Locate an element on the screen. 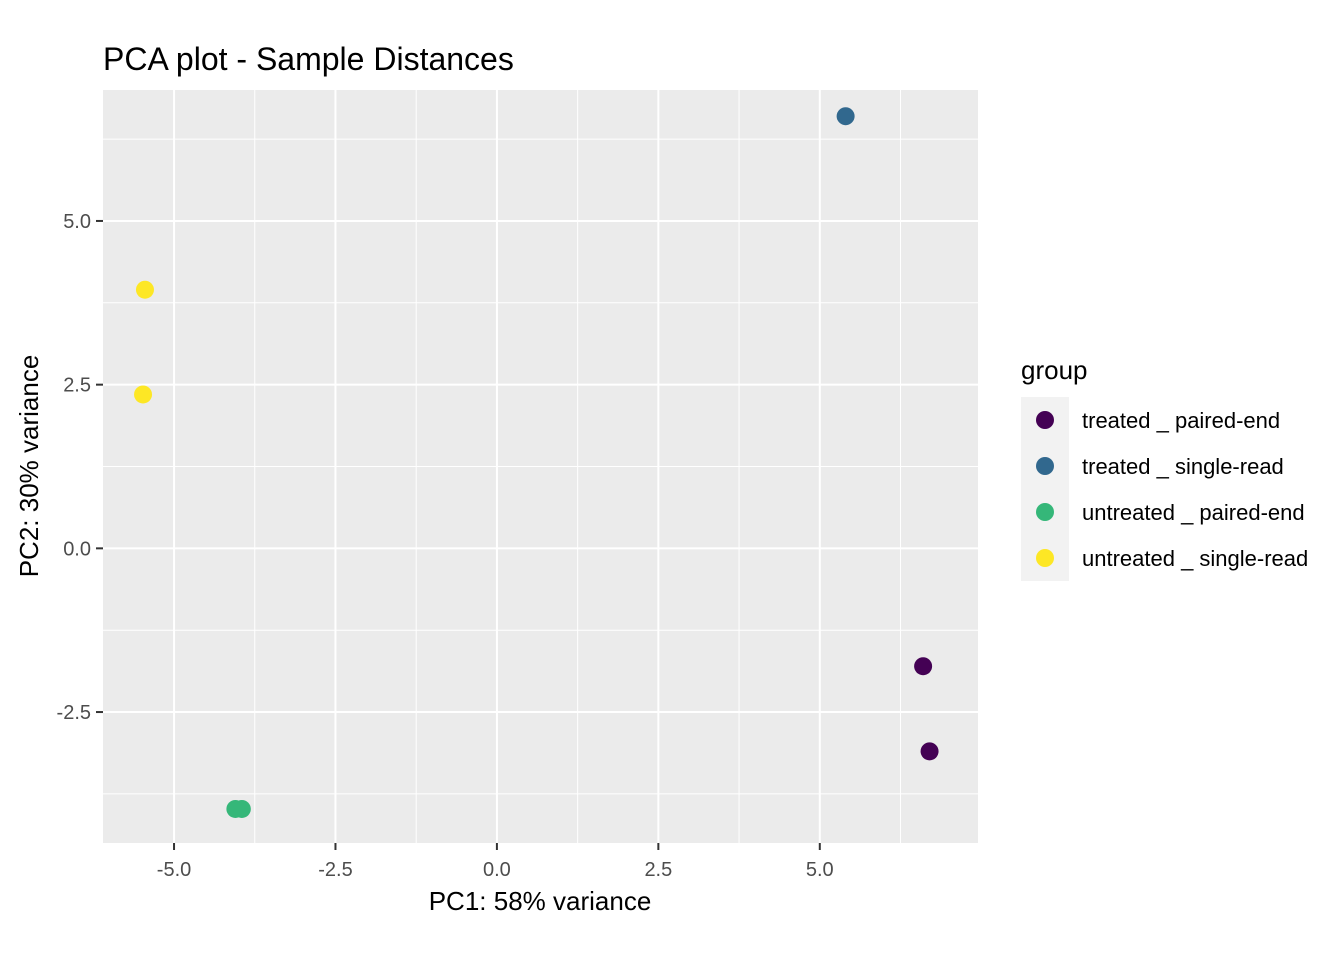  legend-label: untreated _ paired-end is located at coordinates (1193, 512).